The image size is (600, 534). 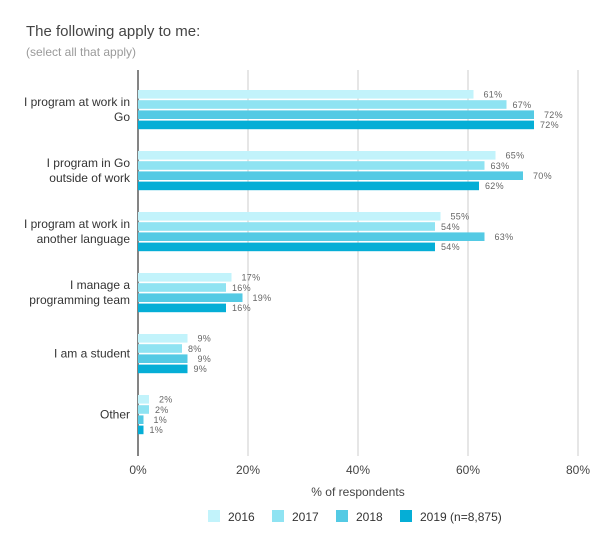 What do you see at coordinates (100, 285) in the screenshot?
I see `category-label: I manage a` at bounding box center [100, 285].